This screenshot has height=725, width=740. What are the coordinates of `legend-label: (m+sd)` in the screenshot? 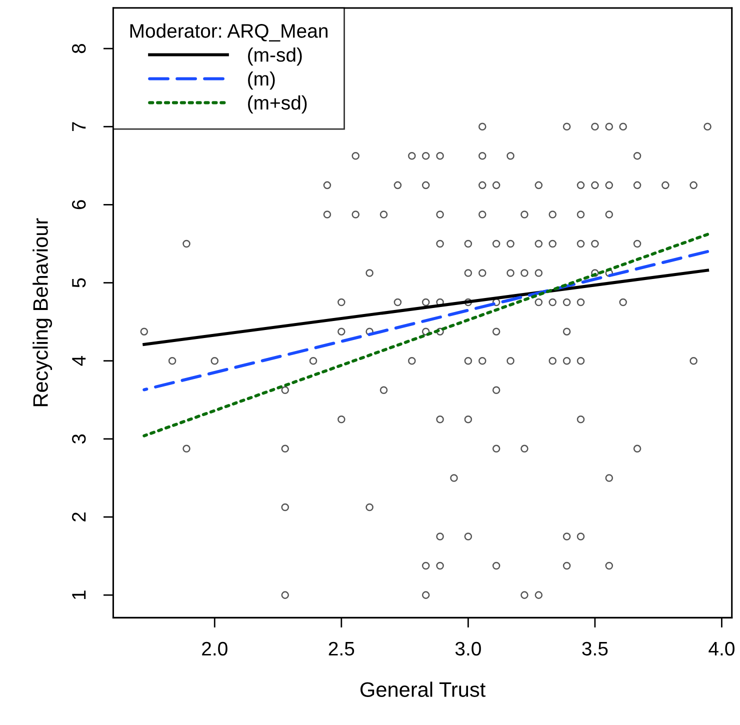 It's located at (277, 104).